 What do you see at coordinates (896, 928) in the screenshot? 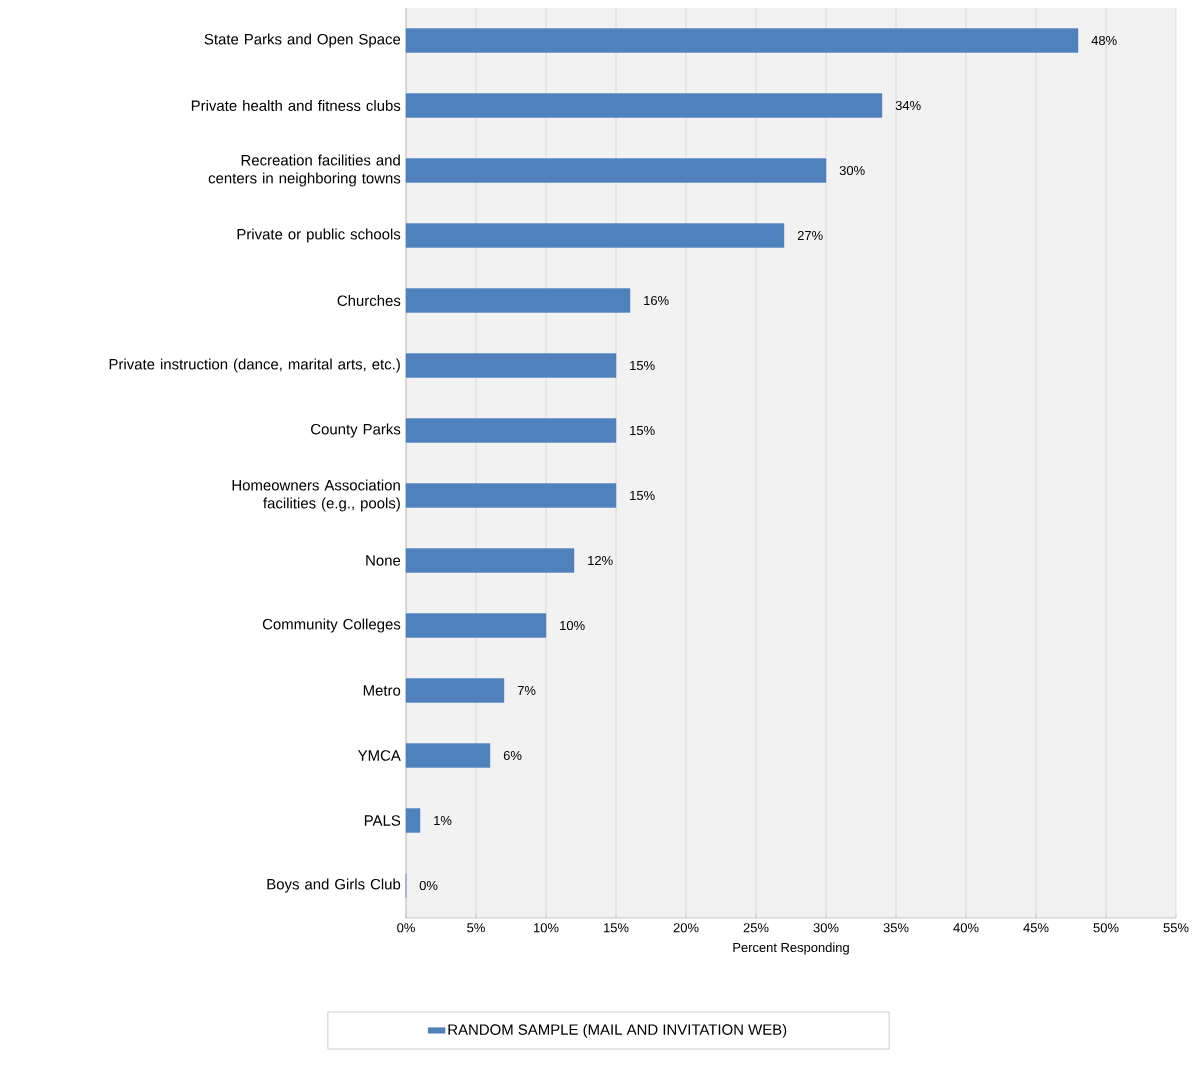
I see `x-tick-label: 35%` at bounding box center [896, 928].